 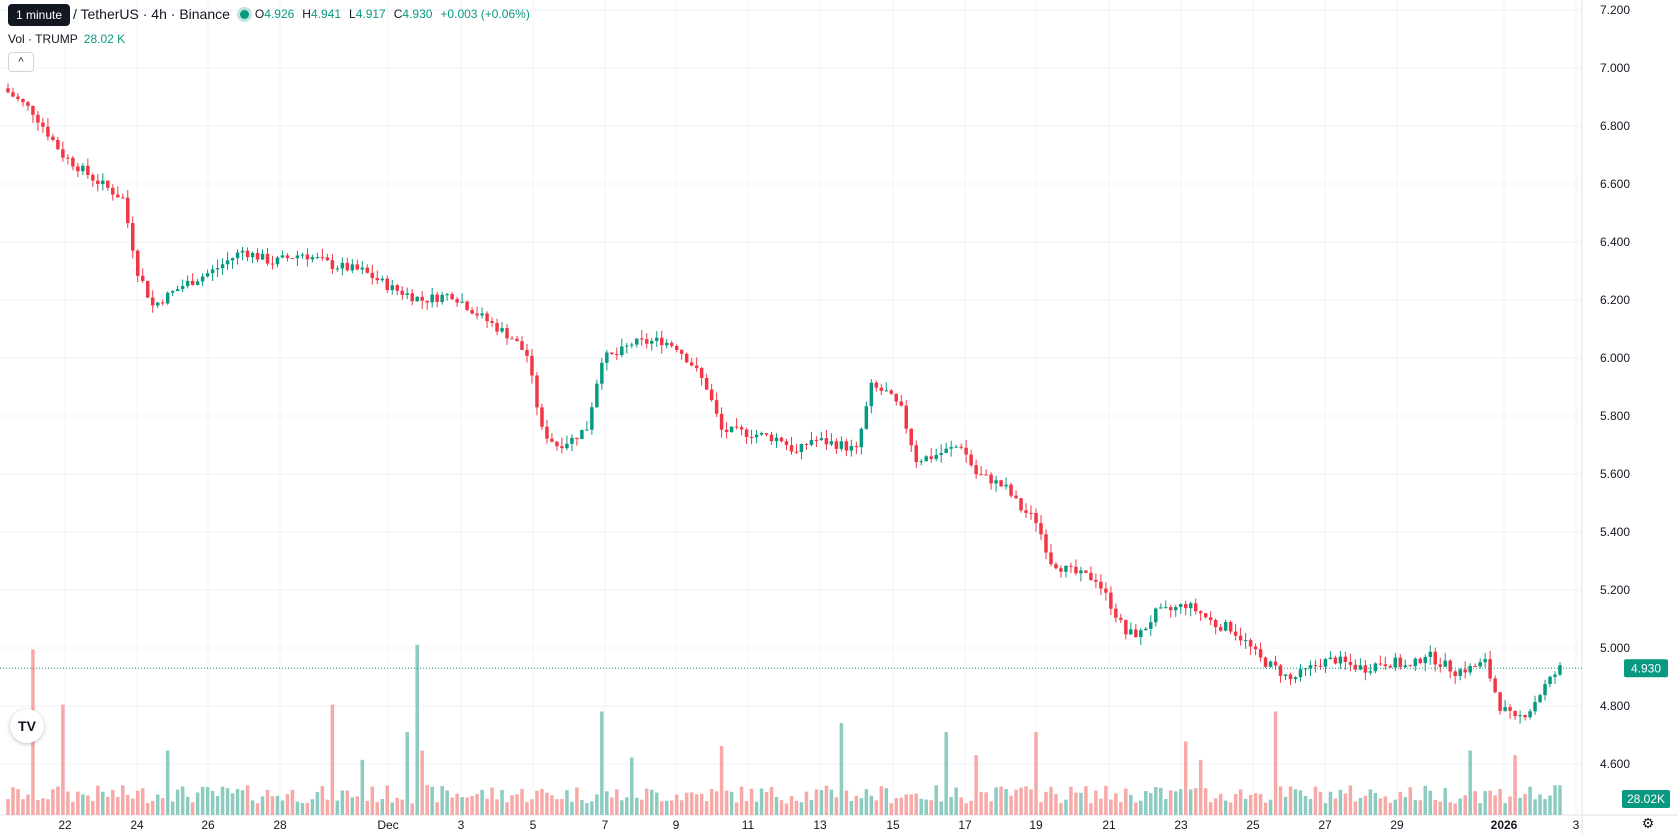 What do you see at coordinates (1109, 825) in the screenshot?
I see `x-tick-label: 21` at bounding box center [1109, 825].